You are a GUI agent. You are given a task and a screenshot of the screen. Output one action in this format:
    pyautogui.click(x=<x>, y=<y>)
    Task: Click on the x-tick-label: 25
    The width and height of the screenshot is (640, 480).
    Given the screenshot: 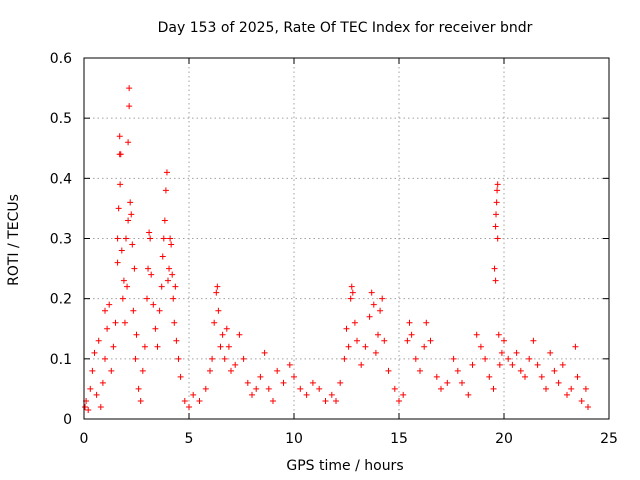 What is the action you would take?
    pyautogui.click(x=609, y=439)
    